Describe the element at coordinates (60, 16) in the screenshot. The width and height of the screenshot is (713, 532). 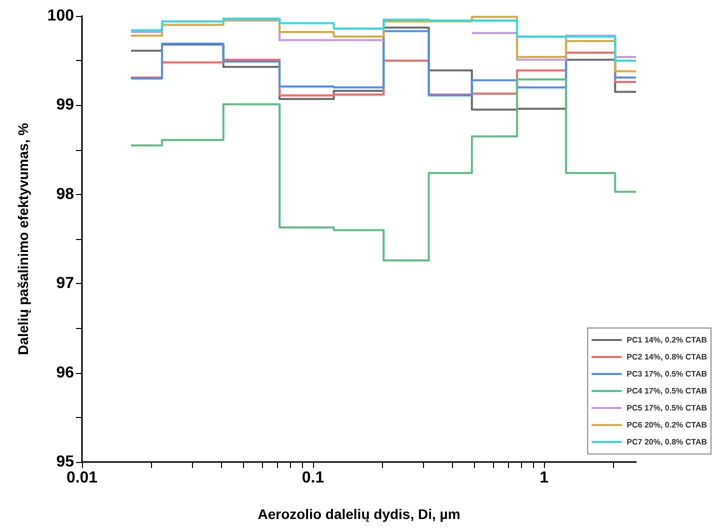
I see `y-tick-label: 100` at that location.